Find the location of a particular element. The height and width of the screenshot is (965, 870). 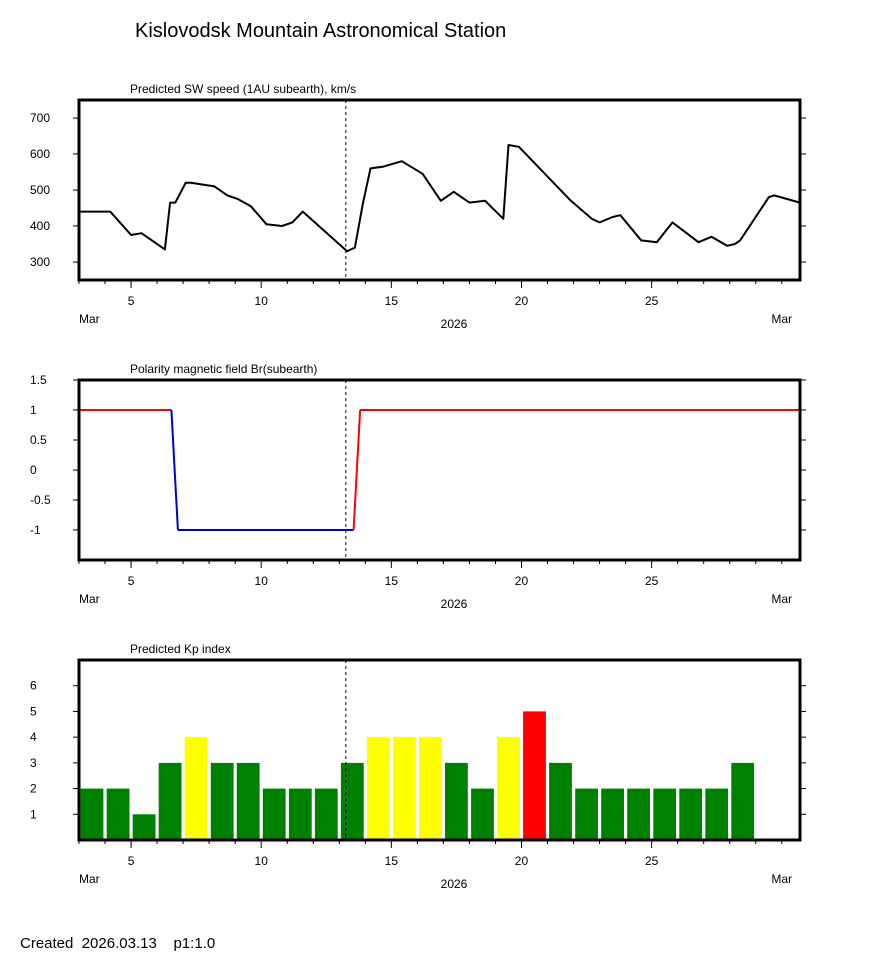

panel-title-3: Predicted Kp index is located at coordinates (180, 649).